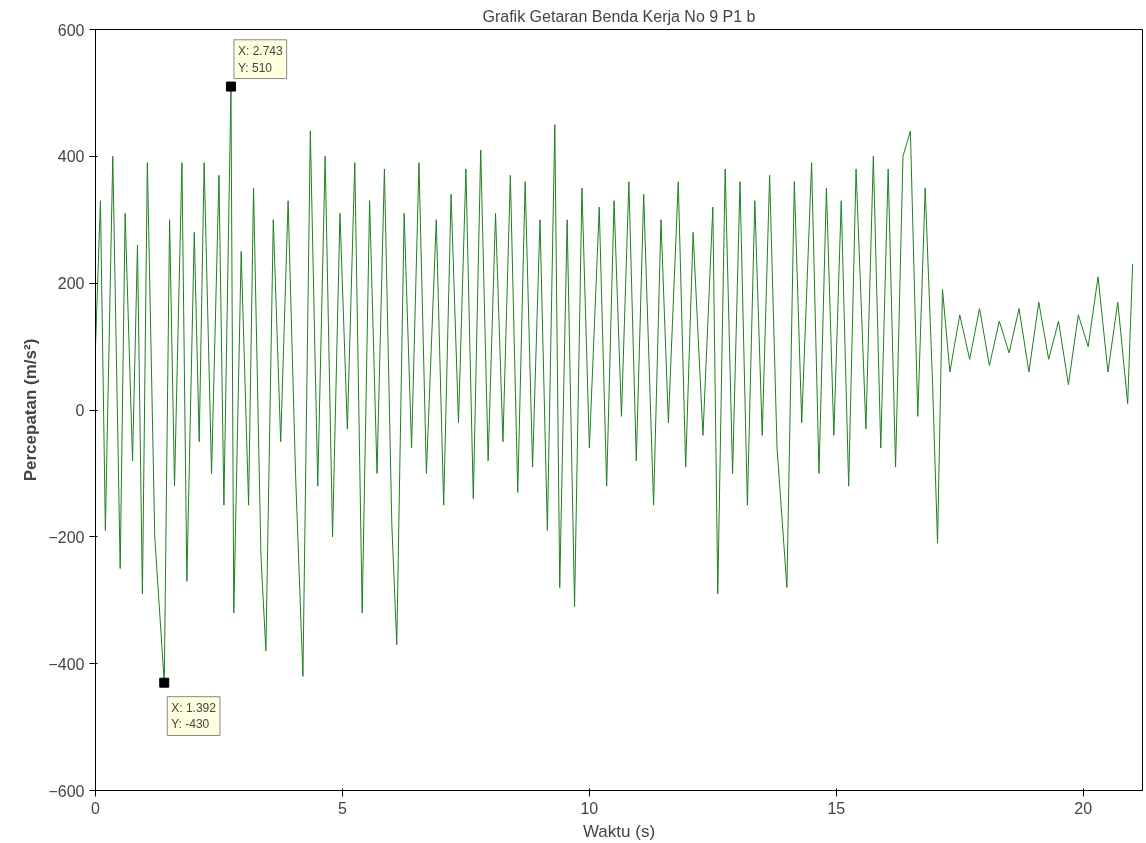  What do you see at coordinates (80, 410) in the screenshot?
I see `y-tick-label: 0` at bounding box center [80, 410].